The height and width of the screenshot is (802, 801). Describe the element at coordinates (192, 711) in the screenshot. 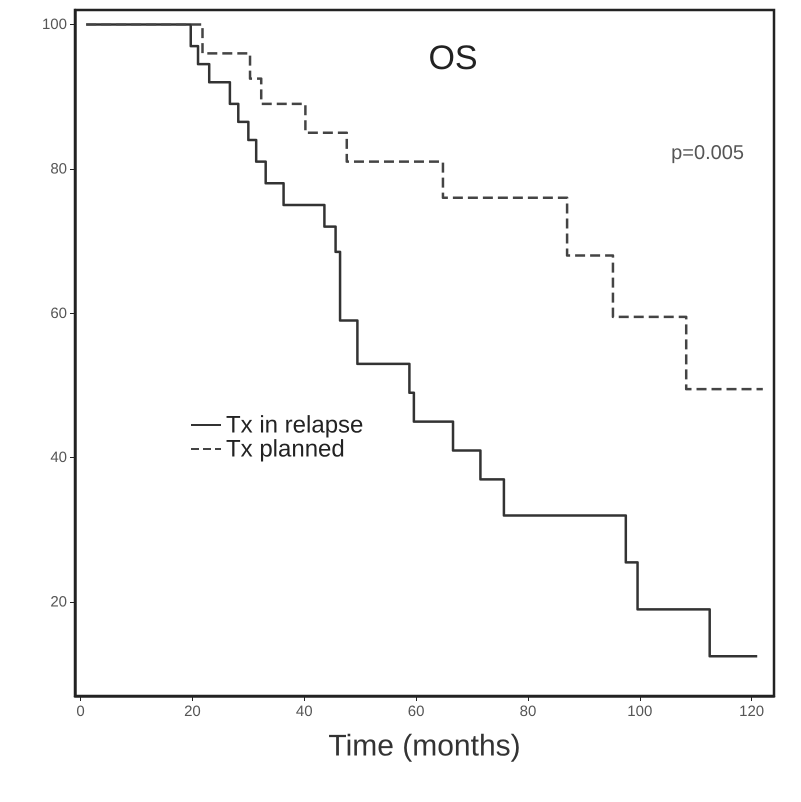

I see `x-tick-label: 20` at that location.